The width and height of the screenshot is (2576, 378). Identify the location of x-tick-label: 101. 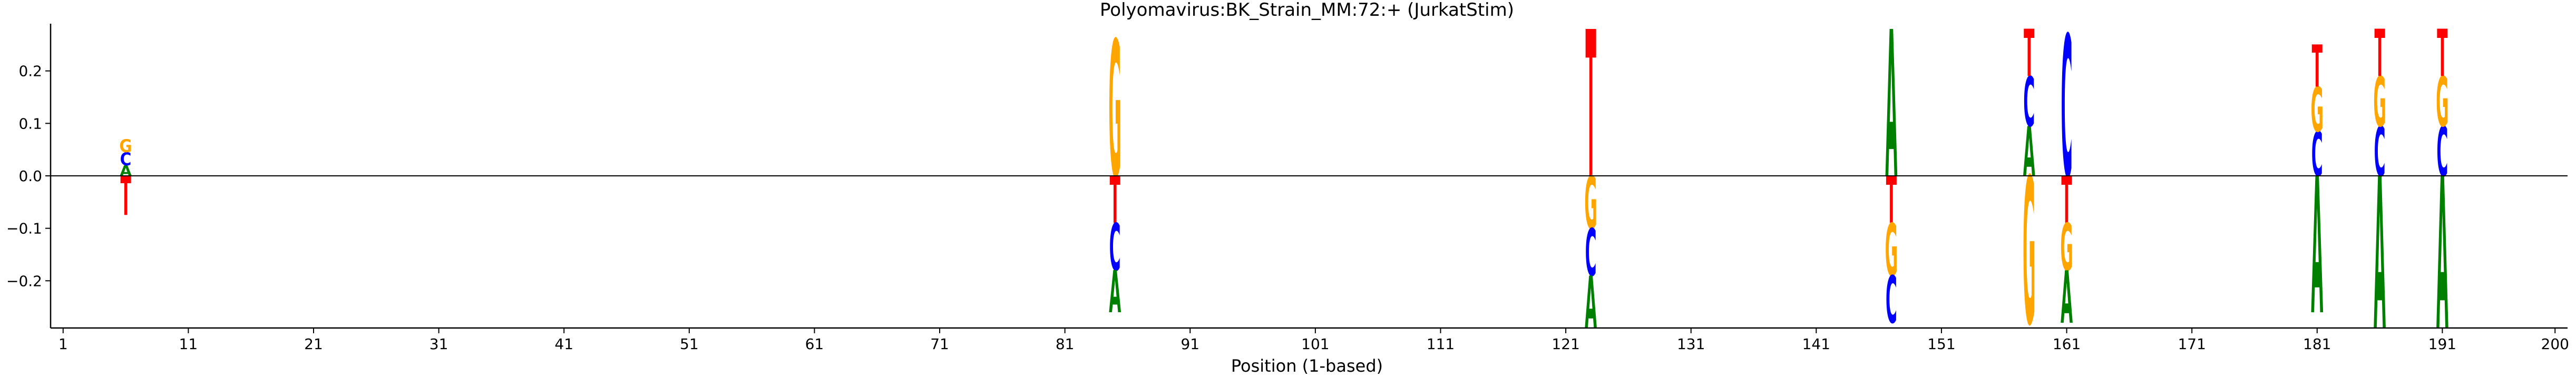
(1315, 344).